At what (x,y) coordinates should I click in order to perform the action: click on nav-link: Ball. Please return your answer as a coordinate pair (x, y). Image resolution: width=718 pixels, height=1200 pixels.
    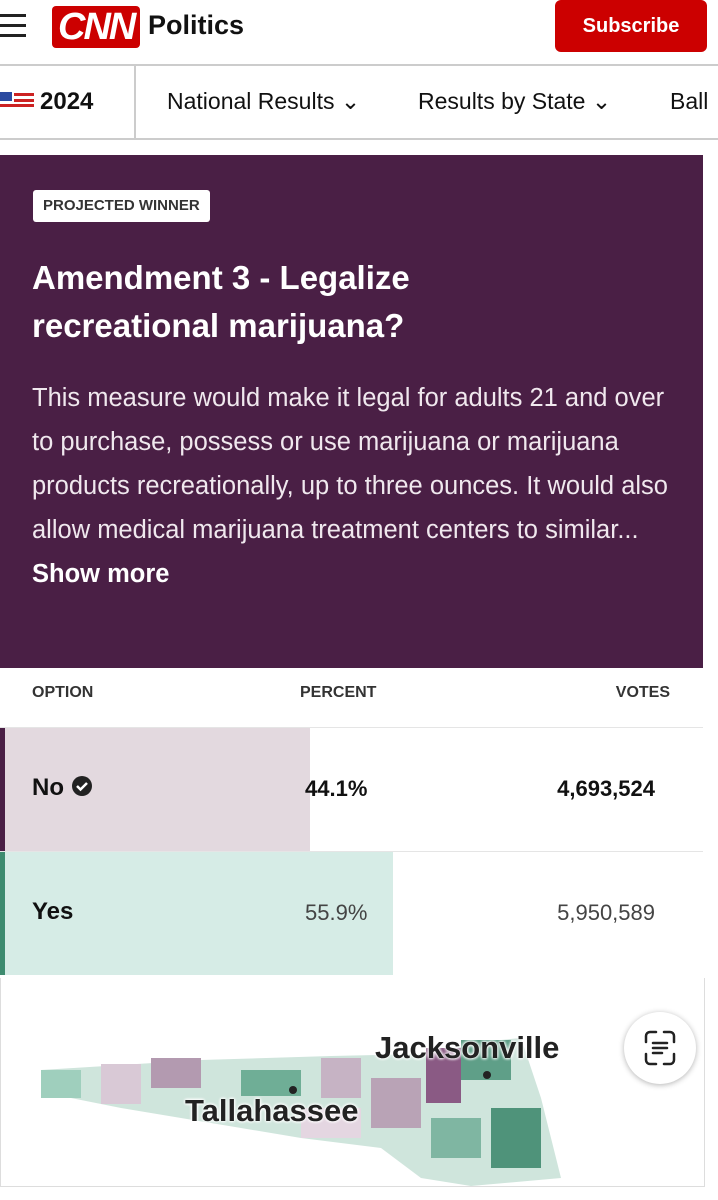
    Looking at the image, I should click on (689, 101).